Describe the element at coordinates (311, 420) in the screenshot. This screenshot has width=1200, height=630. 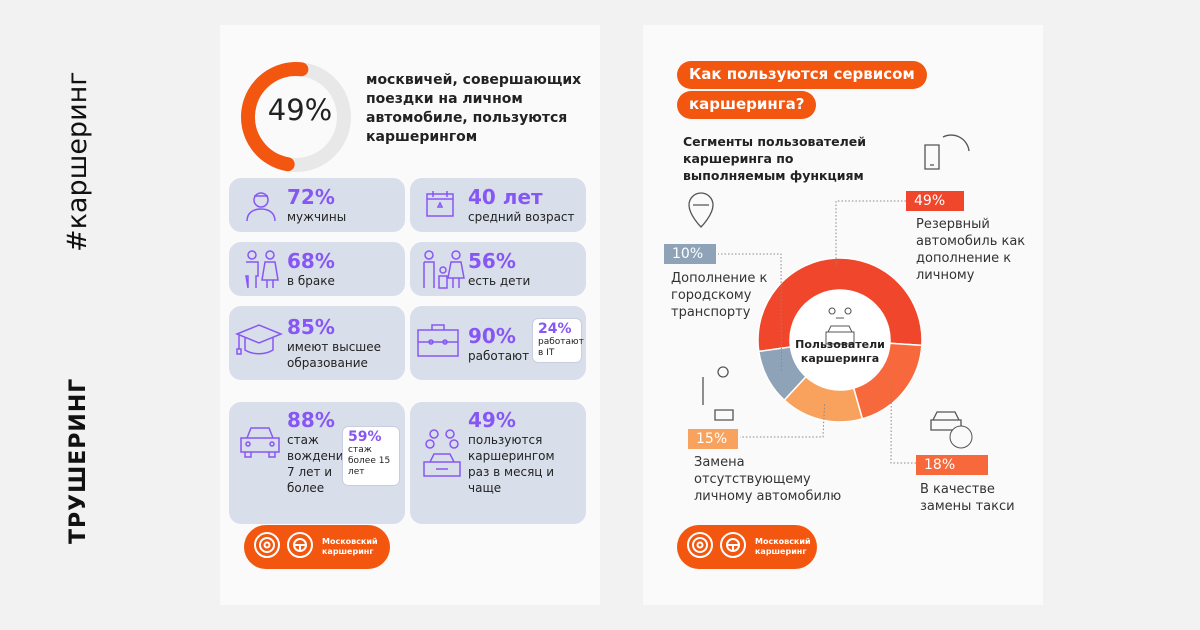
I see `stat-value: 88%` at that location.